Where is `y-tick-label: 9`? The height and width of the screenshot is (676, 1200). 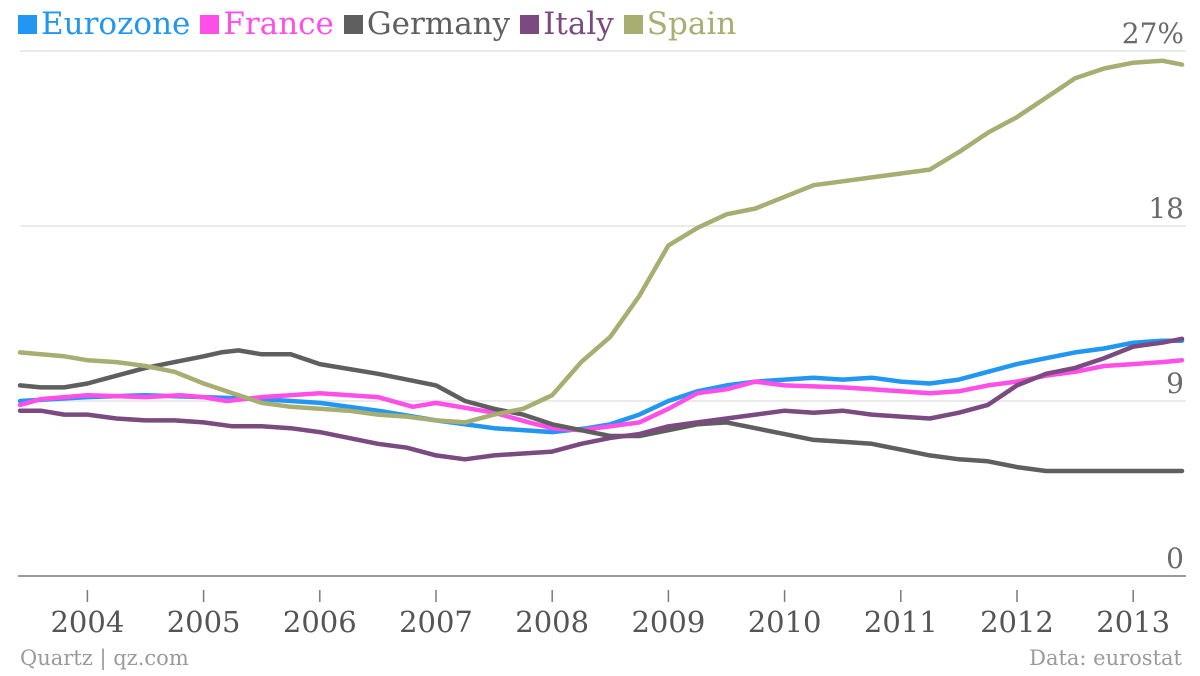 y-tick-label: 9 is located at coordinates (1175, 383).